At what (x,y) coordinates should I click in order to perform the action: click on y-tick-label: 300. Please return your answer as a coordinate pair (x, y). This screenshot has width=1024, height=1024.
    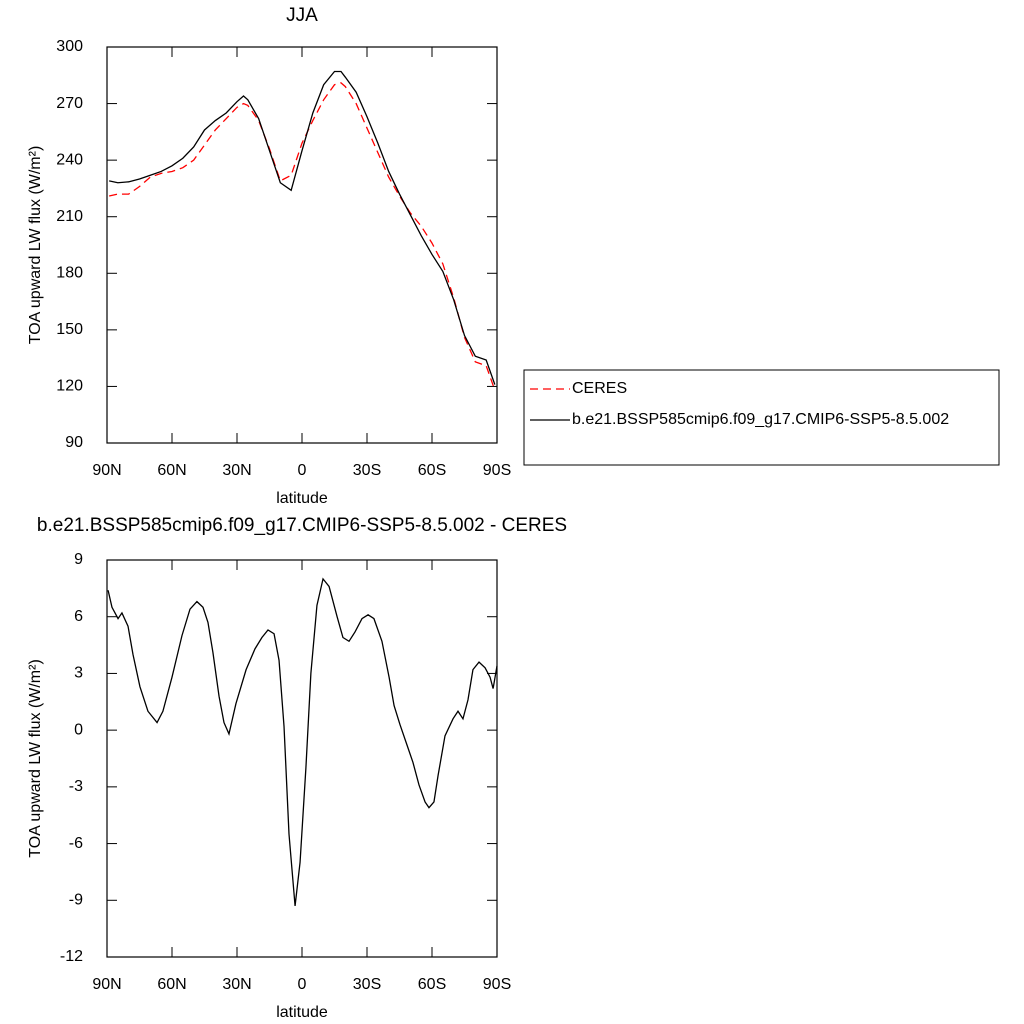
    Looking at the image, I should click on (69, 46).